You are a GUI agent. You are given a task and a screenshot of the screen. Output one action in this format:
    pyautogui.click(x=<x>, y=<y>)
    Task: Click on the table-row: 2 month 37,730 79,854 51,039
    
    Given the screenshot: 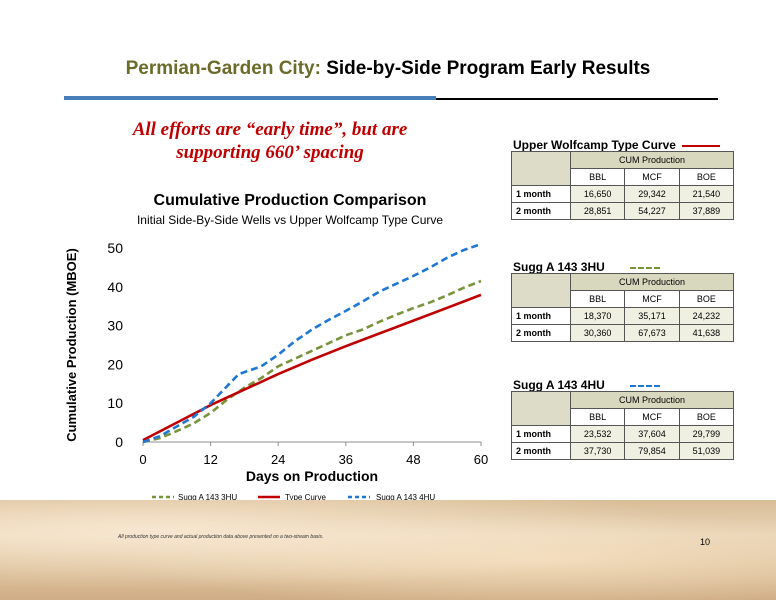 What is the action you would take?
    pyautogui.click(x=623, y=451)
    